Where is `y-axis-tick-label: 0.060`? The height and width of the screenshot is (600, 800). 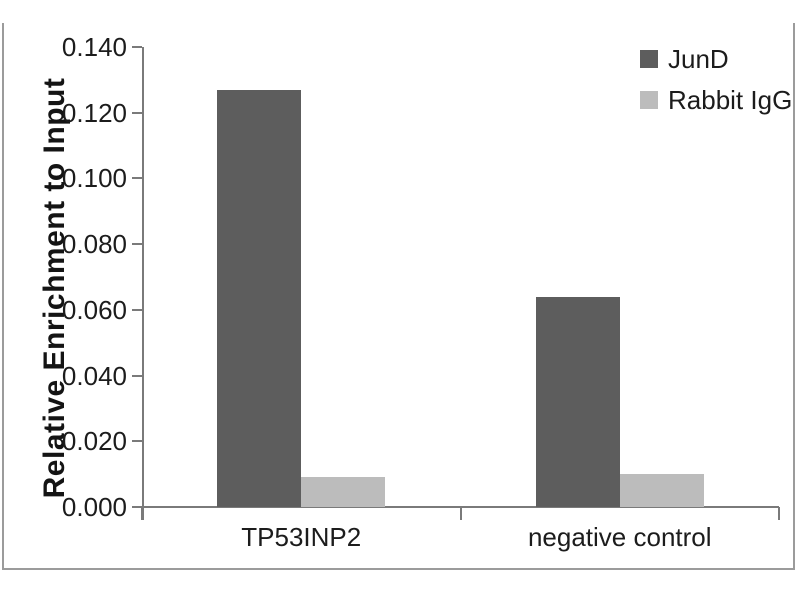 y-axis-tick-label: 0.060 is located at coordinates (94, 309).